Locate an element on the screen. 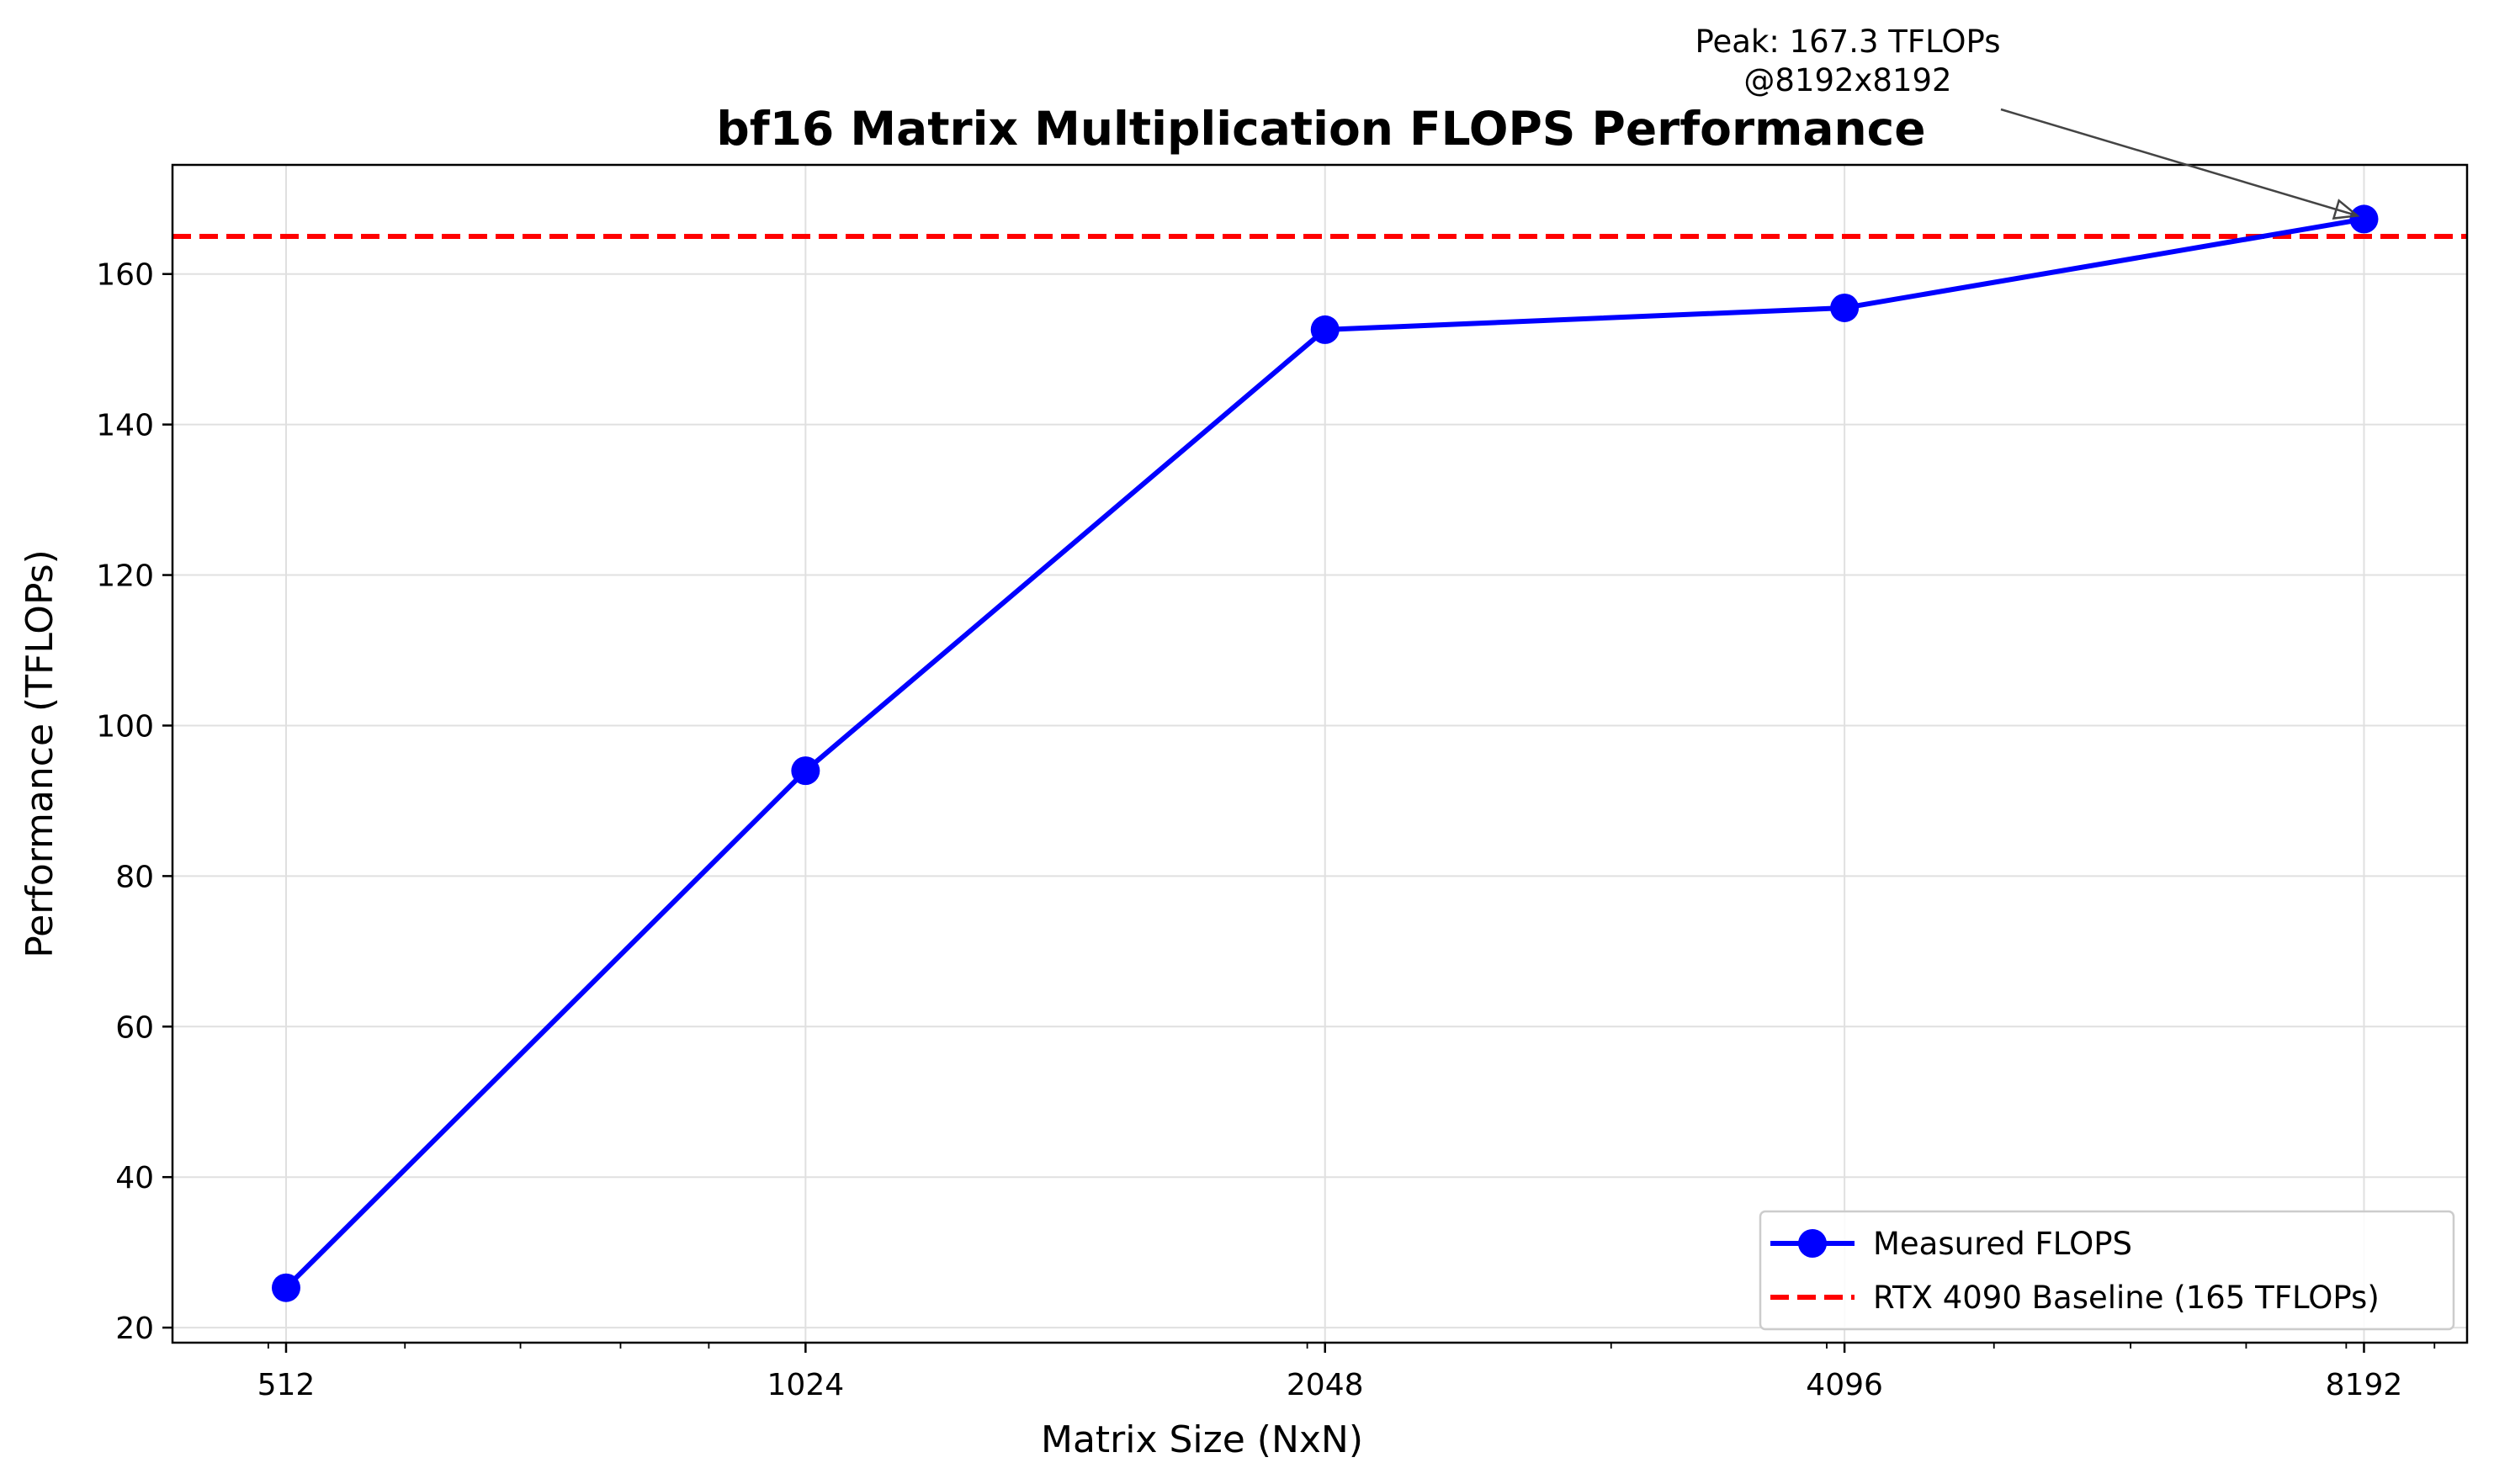 Image resolution: width=2494 pixels, height=1484 pixels. y-tick-label: 60 is located at coordinates (134, 1027).